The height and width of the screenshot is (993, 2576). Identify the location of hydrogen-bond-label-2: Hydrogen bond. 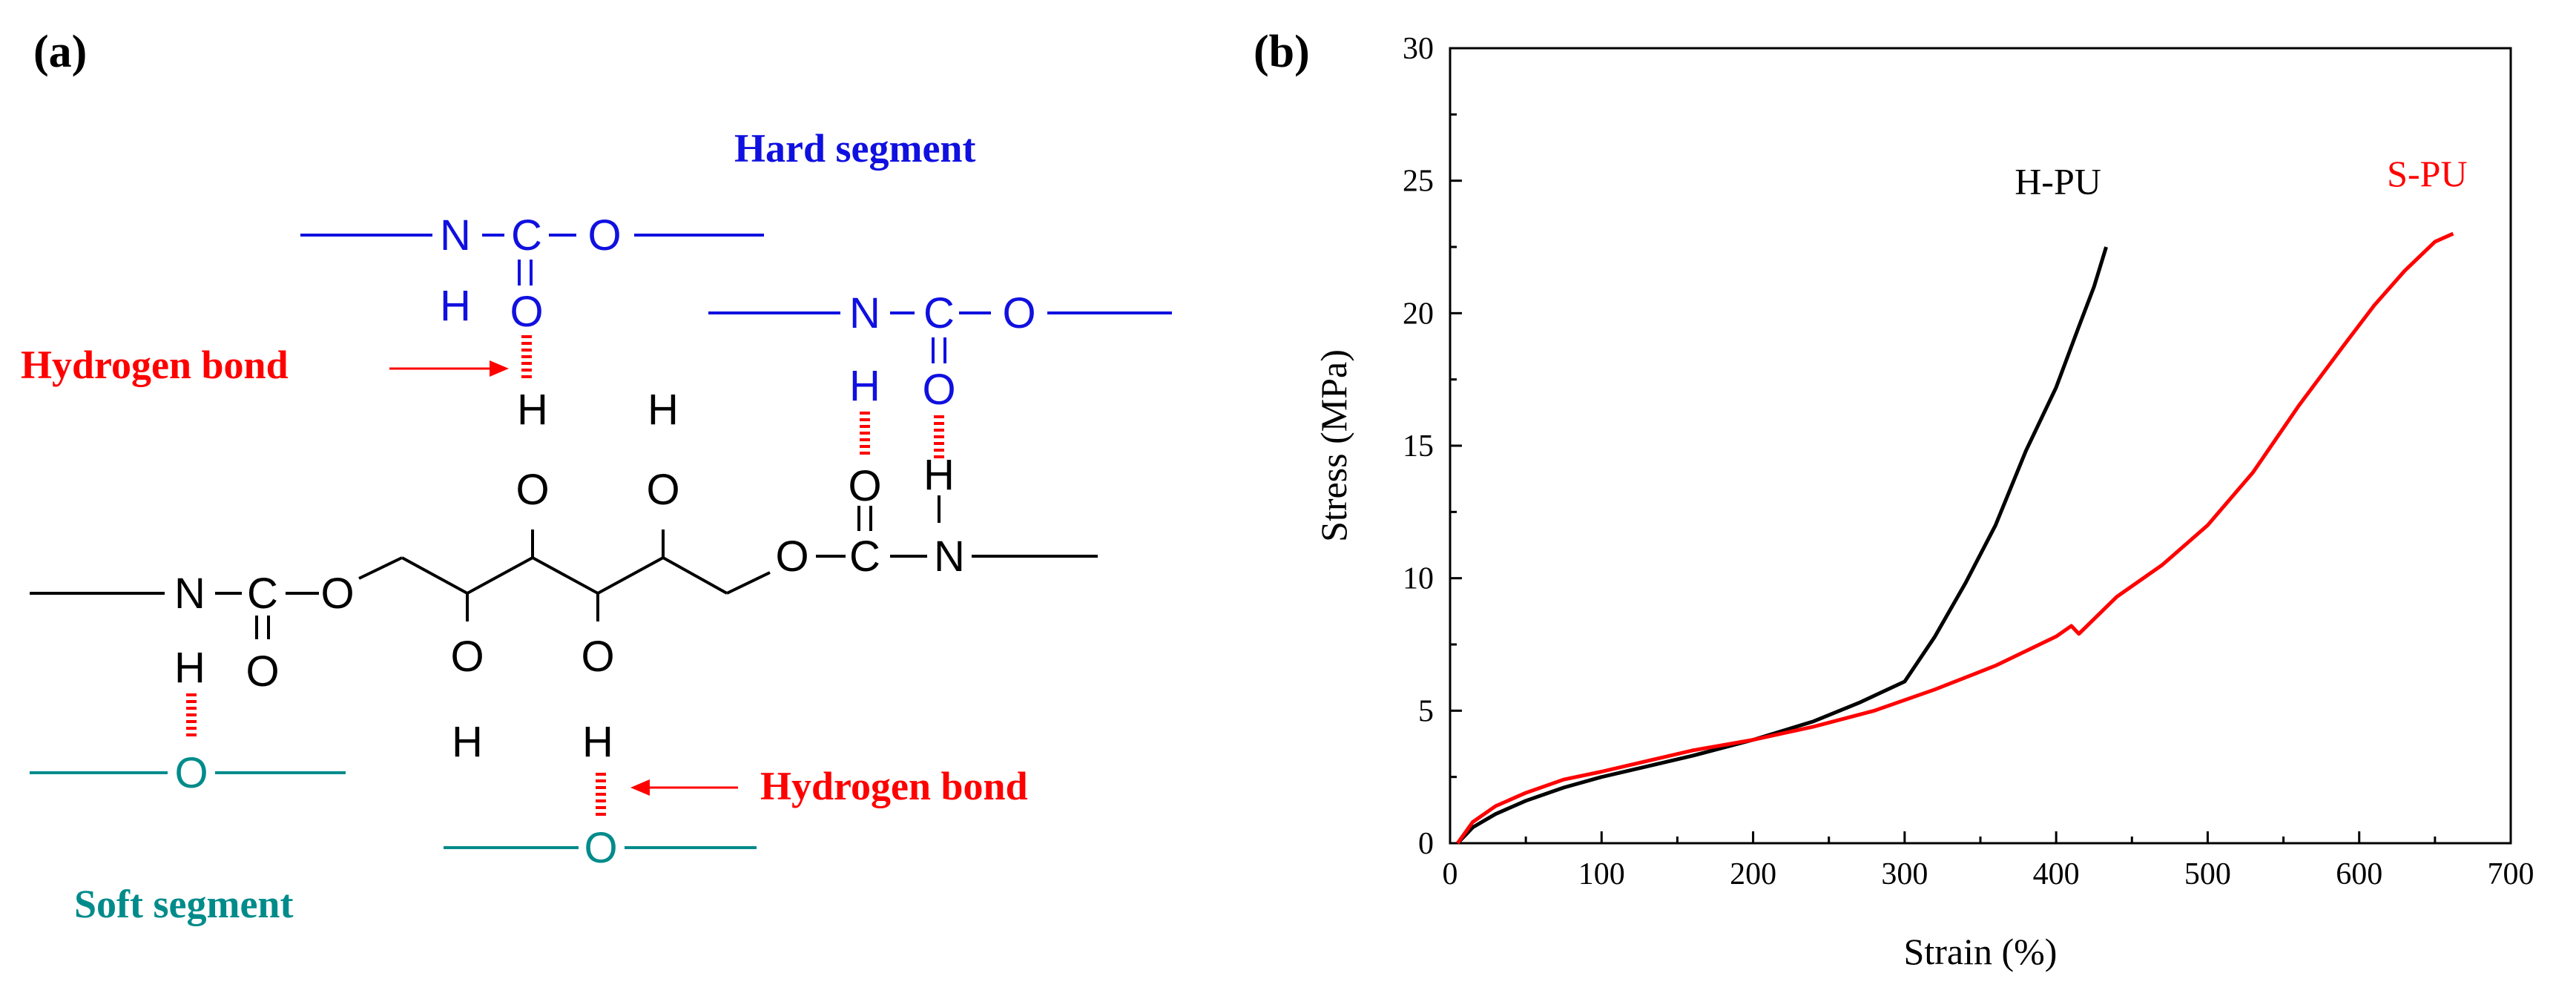
(894, 786).